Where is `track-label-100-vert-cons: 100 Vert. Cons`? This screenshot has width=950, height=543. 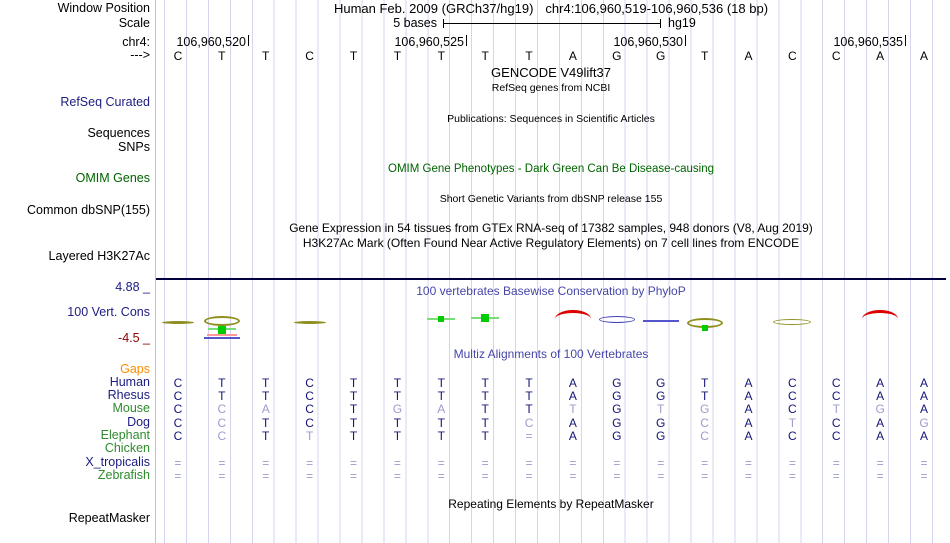 track-label-100-vert-cons: 100 Vert. Cons is located at coordinates (108, 312).